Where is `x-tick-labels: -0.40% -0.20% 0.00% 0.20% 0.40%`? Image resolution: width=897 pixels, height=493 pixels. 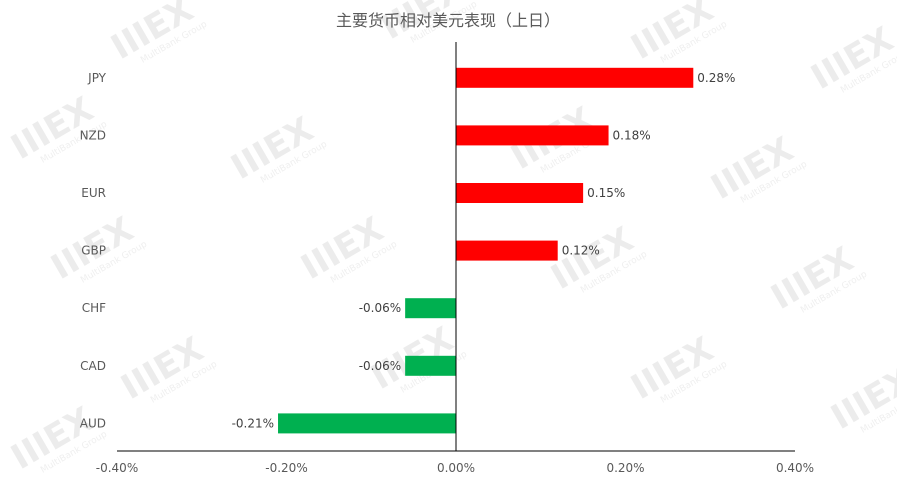
x-tick-labels: -0.40% -0.20% 0.00% 0.20% 0.40% is located at coordinates (455, 468).